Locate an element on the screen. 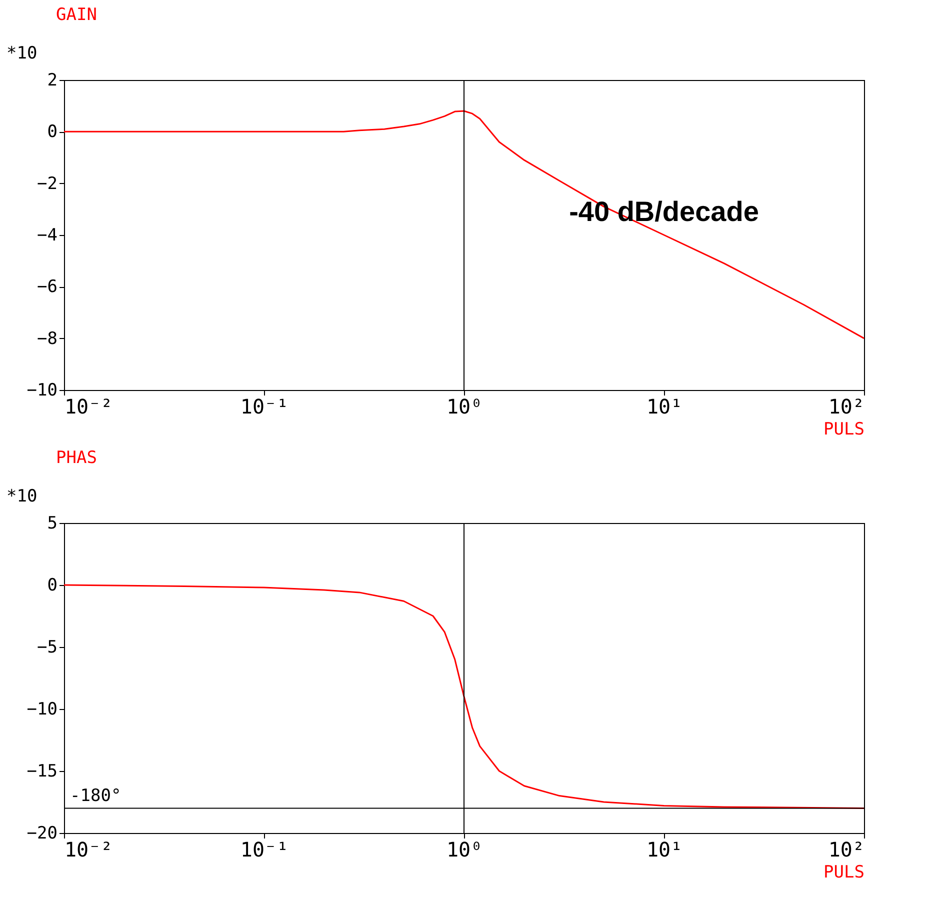  y-tick-label: 5 is located at coordinates (52, 524).